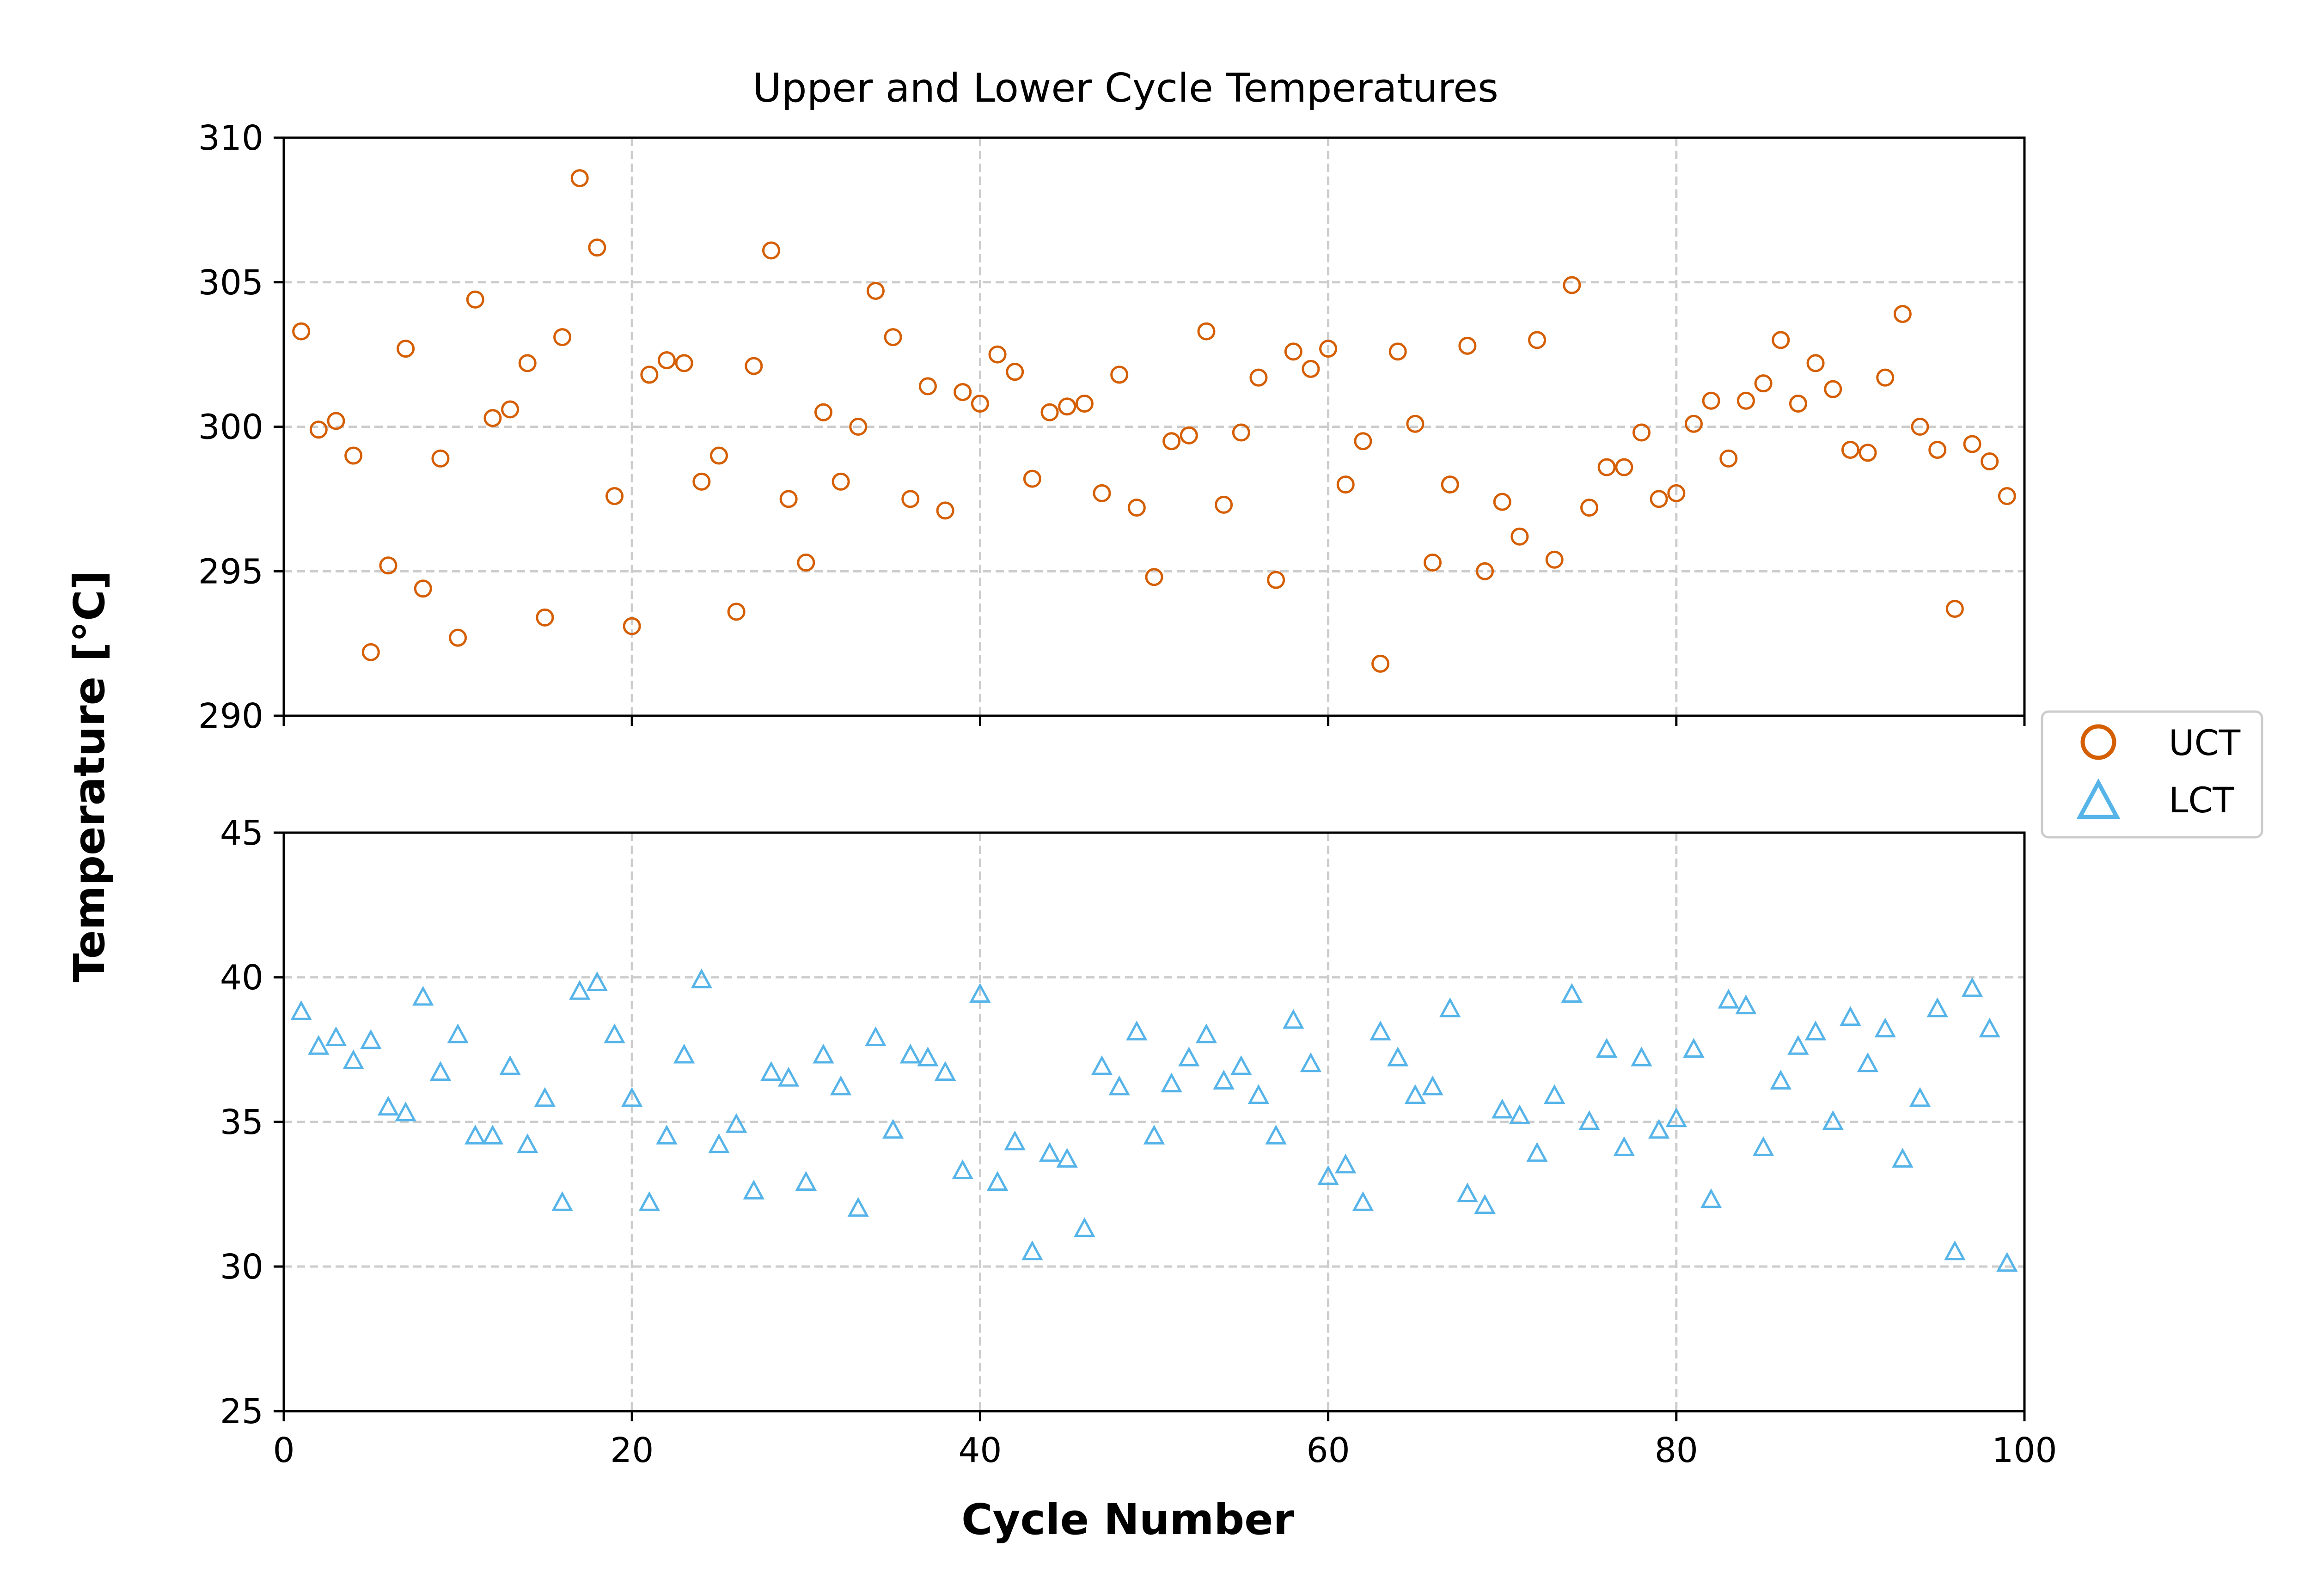 The width and height of the screenshot is (2305, 1596). Describe the element at coordinates (2098, 742) in the screenshot. I see `legend-uct-marker` at that location.